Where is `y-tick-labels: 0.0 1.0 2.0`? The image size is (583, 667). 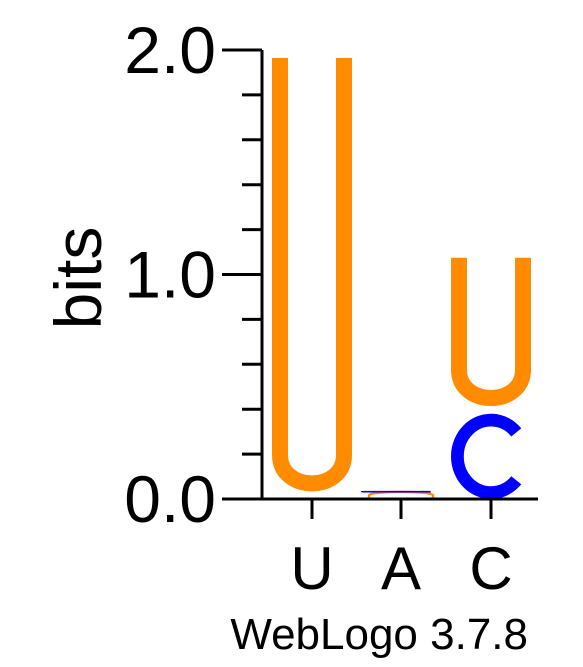 y-tick-labels: 0.0 1.0 2.0 is located at coordinates (170, 274).